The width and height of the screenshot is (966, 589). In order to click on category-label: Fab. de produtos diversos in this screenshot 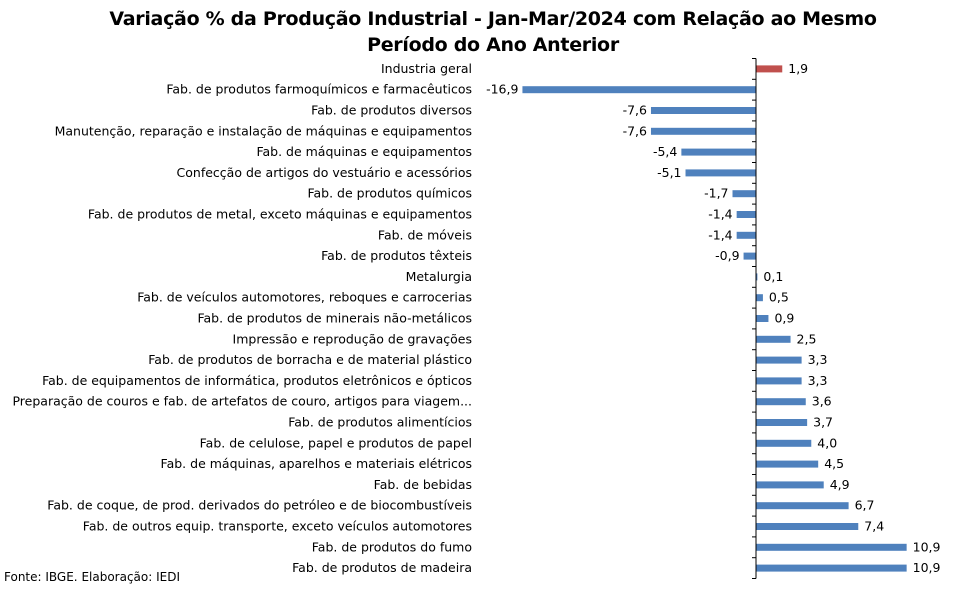, I will do `click(391, 110)`.